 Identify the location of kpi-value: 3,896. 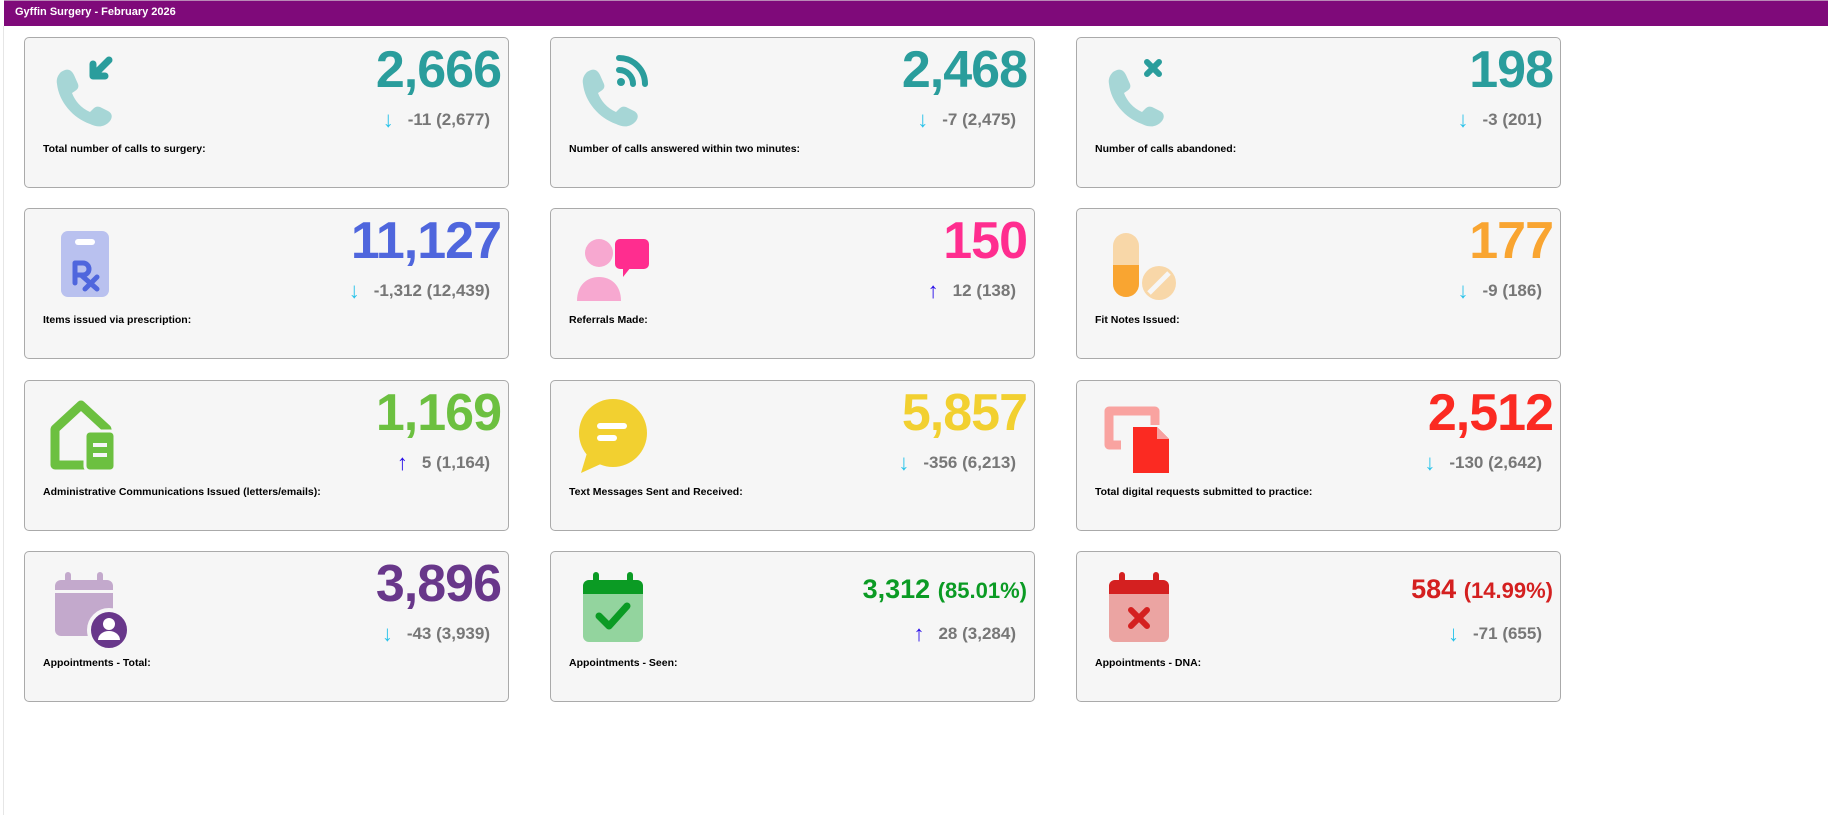
(438, 584).